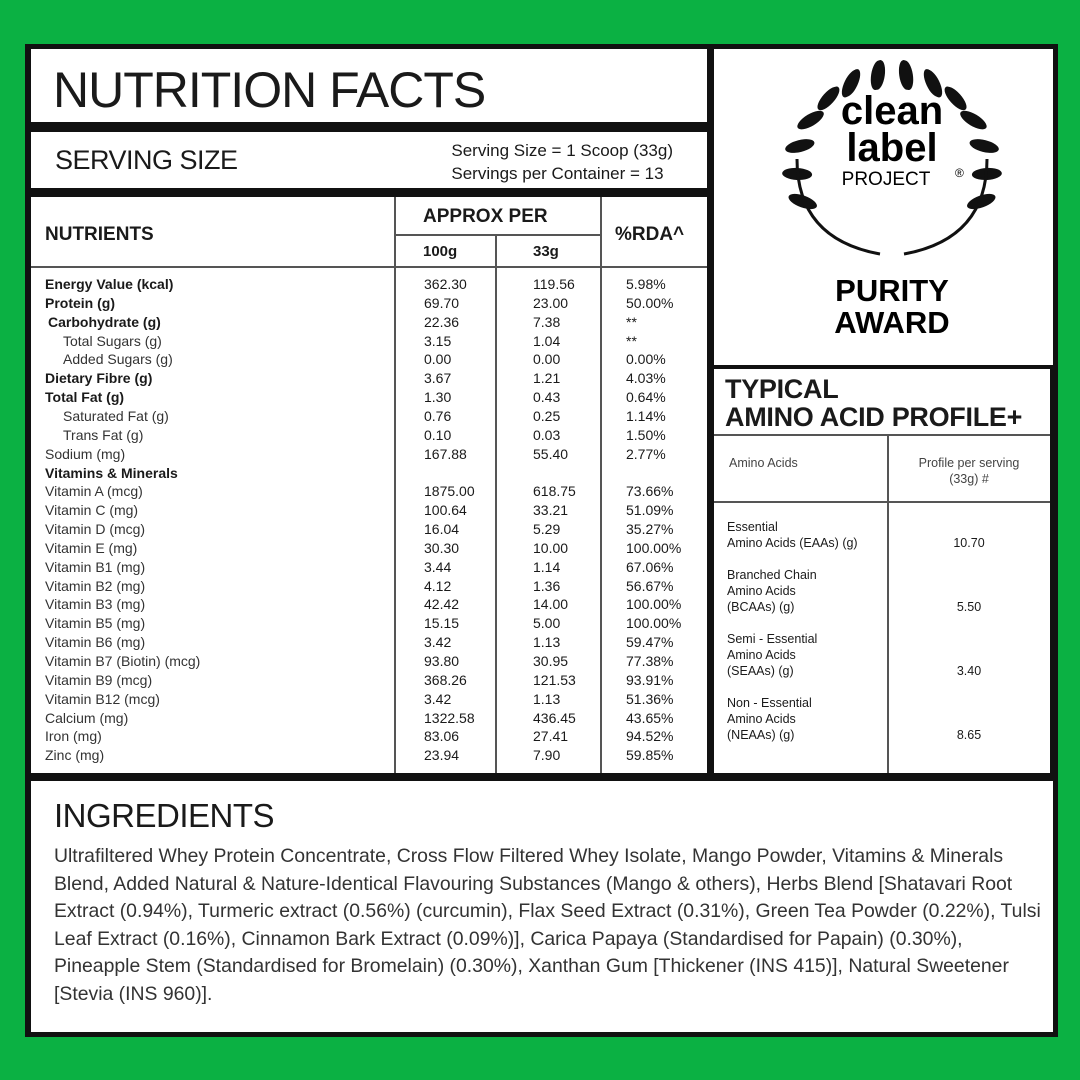 The image size is (1080, 1080). What do you see at coordinates (102, 698) in the screenshot?
I see `nutrient-name: Vitamin B12 (mcg)` at bounding box center [102, 698].